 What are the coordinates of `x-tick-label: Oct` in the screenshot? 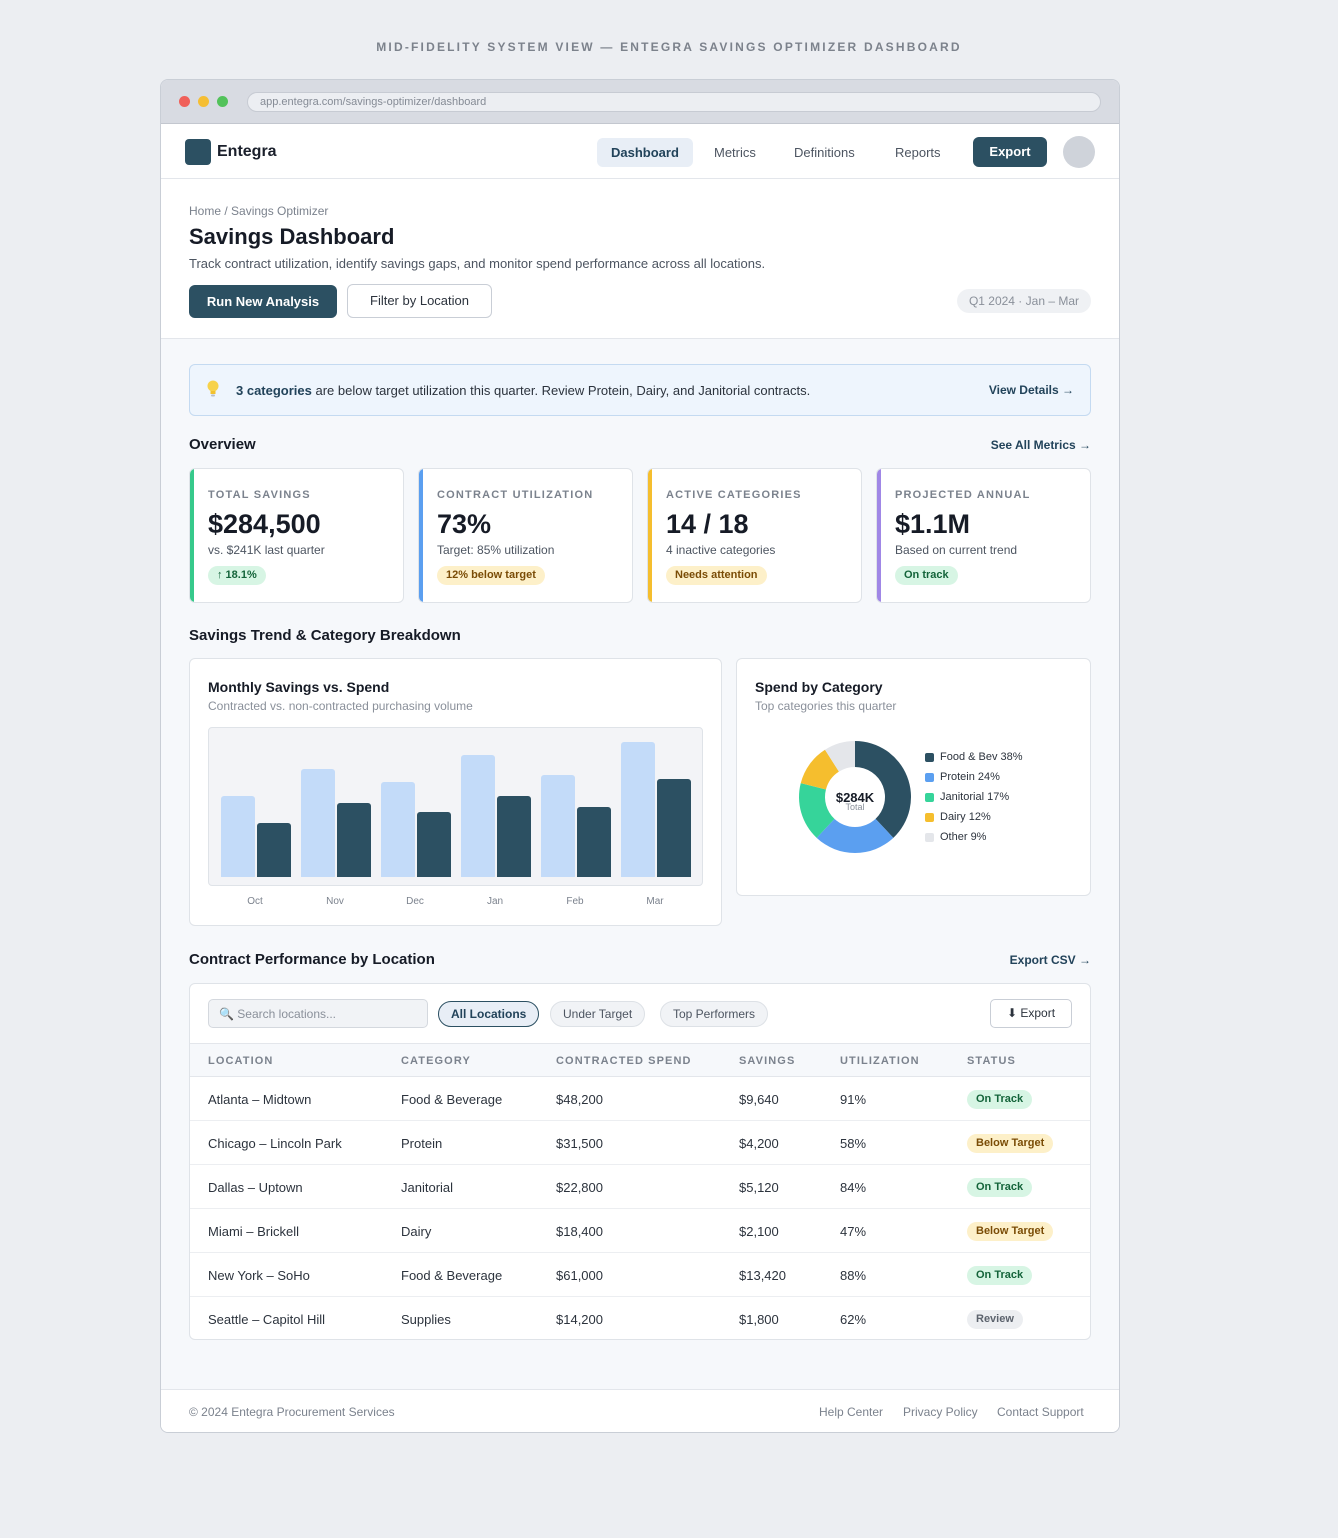 It's located at (255, 901).